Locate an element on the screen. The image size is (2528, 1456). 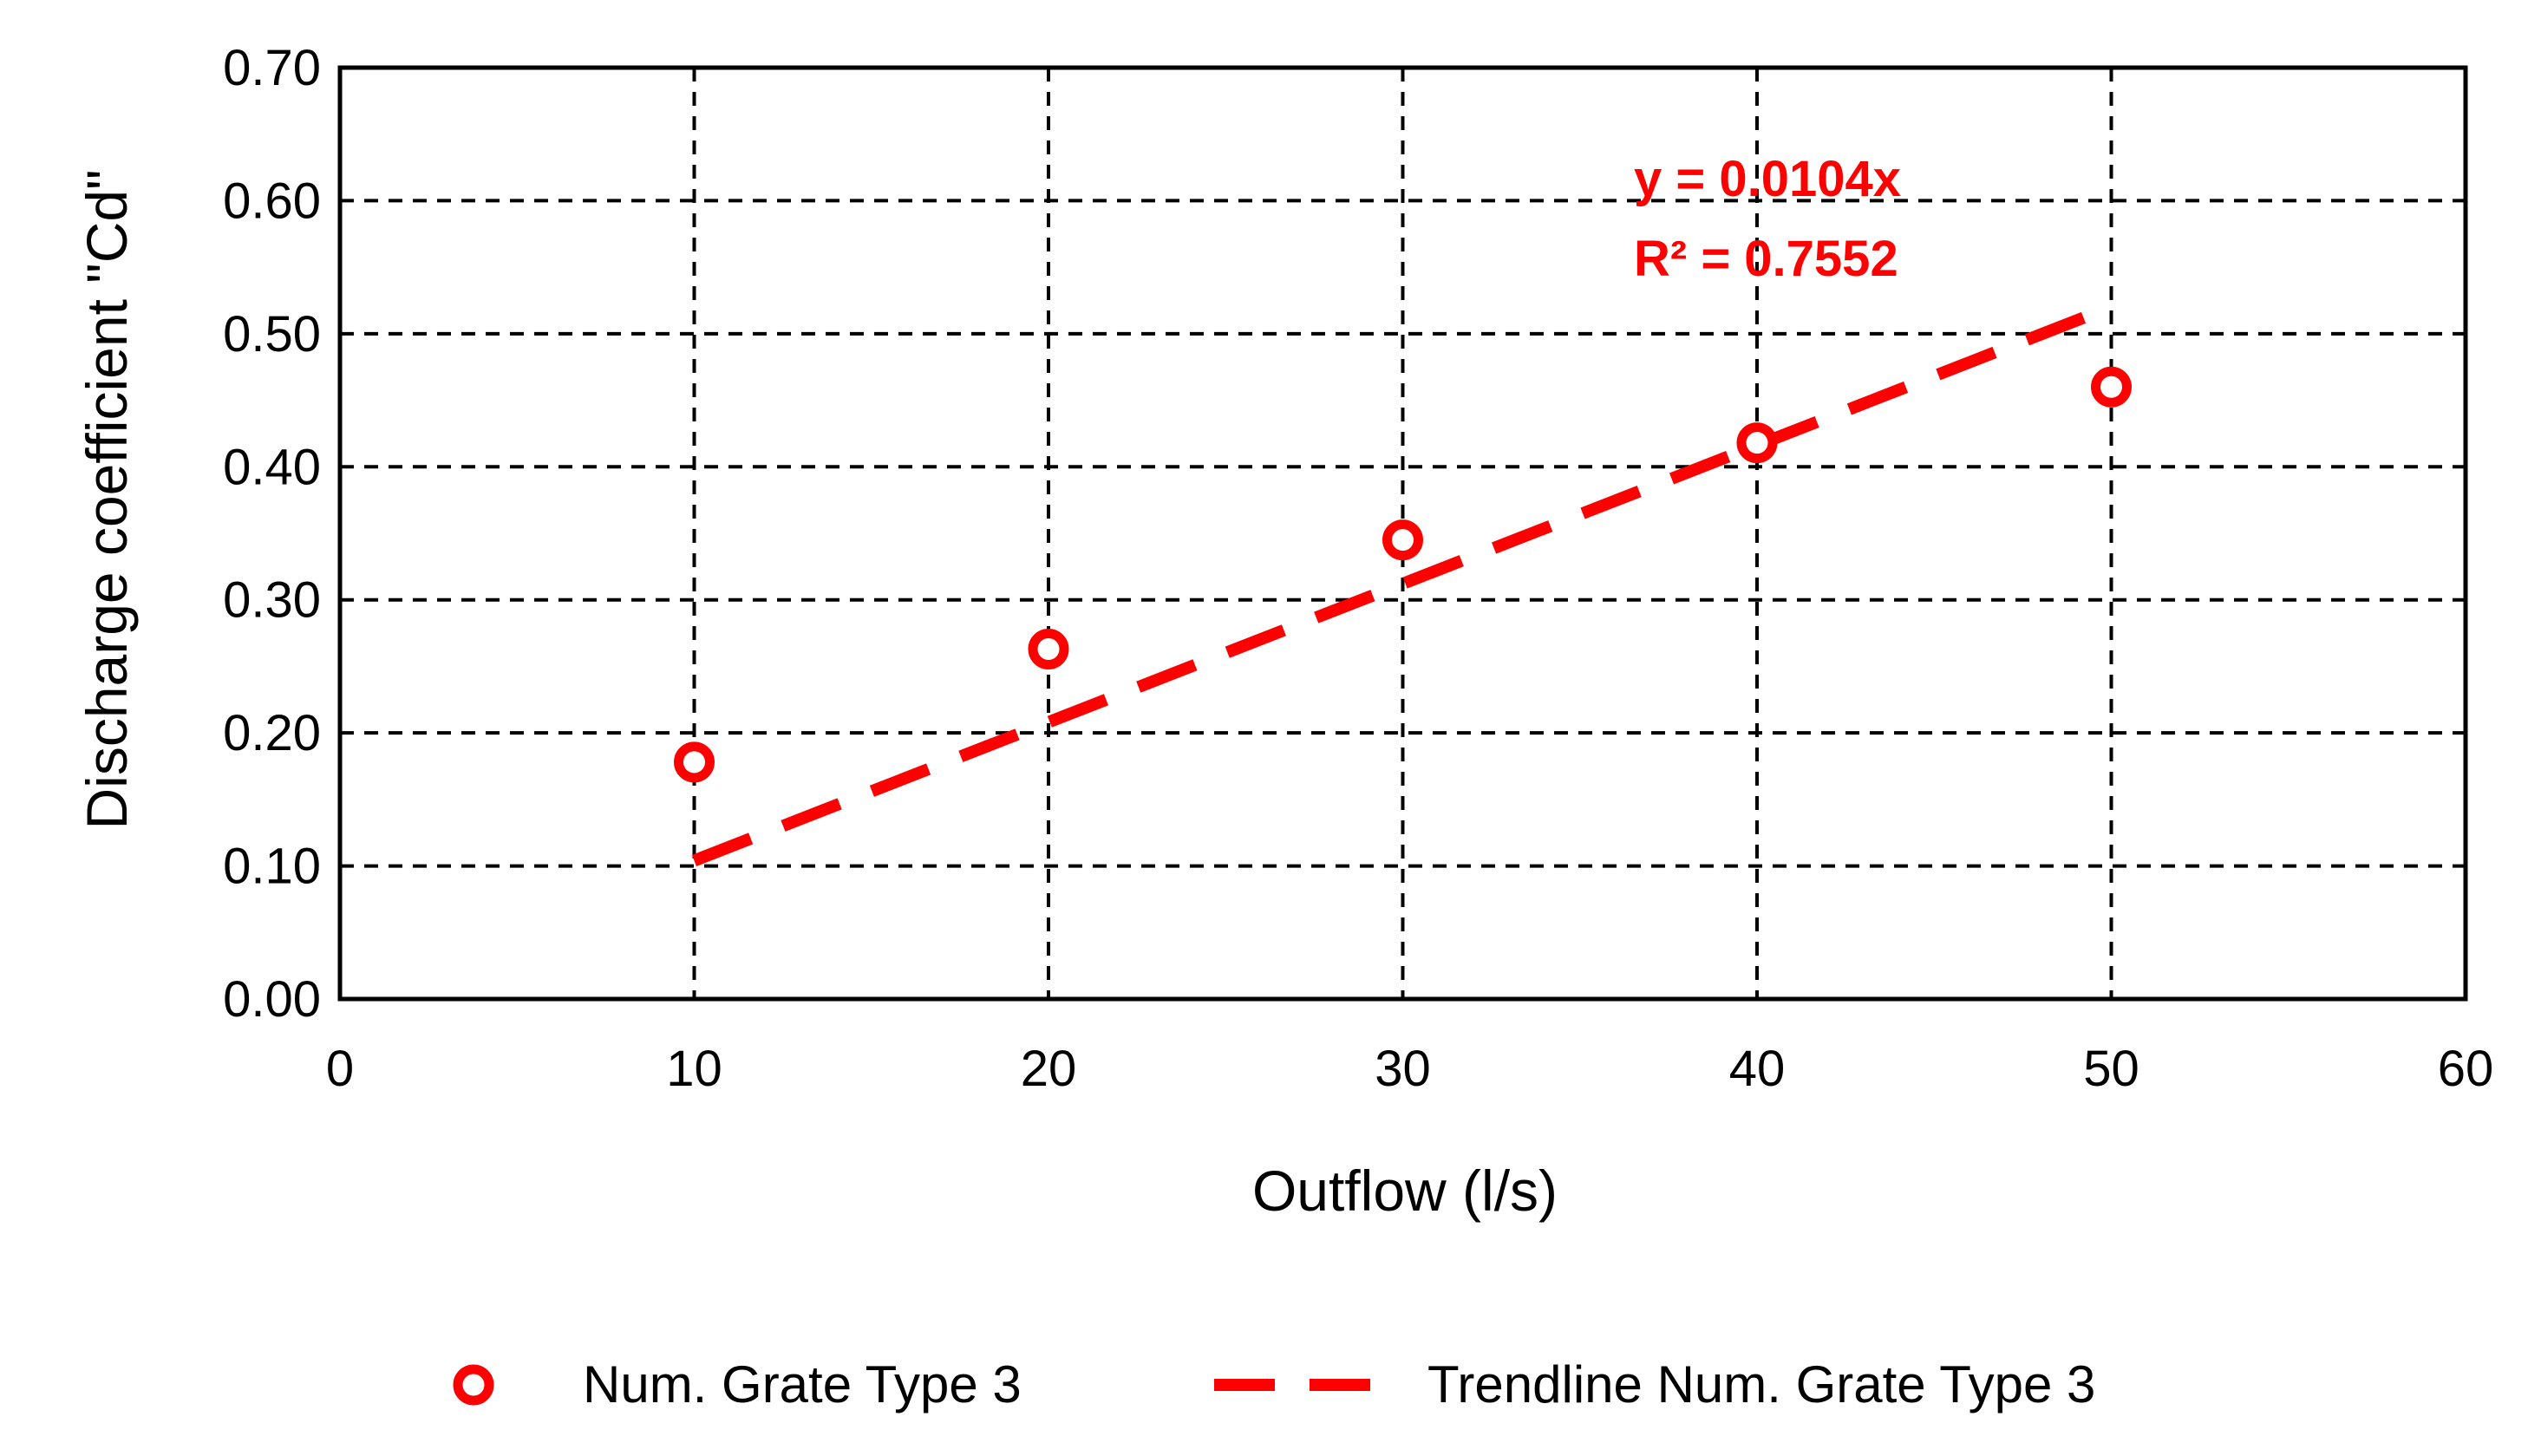
y-tick-label: 0.30 is located at coordinates (272, 600).